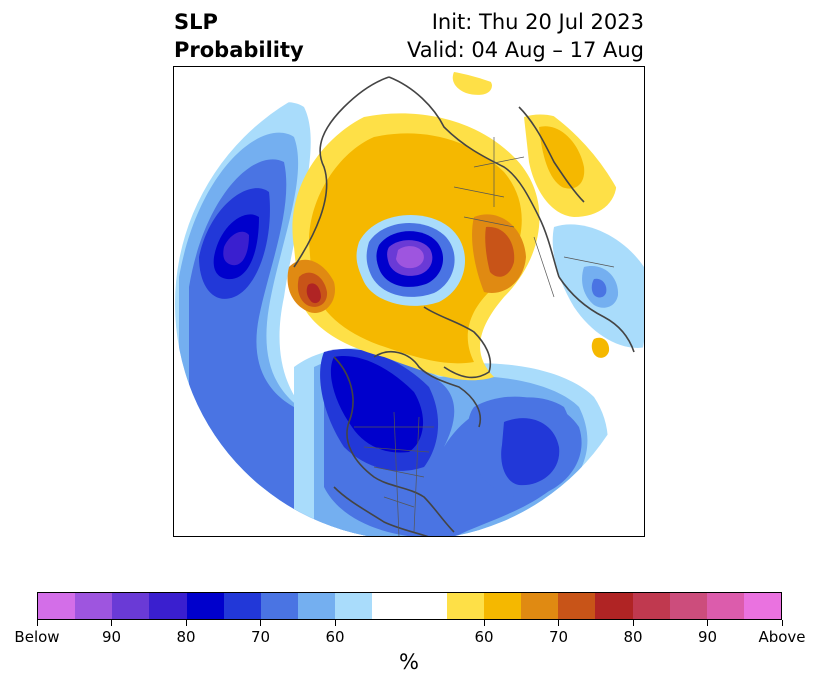 Image resolution: width=819 pixels, height=686 pixels. What do you see at coordinates (37, 637) in the screenshot?
I see `colorbar-tick-label: Below` at bounding box center [37, 637].